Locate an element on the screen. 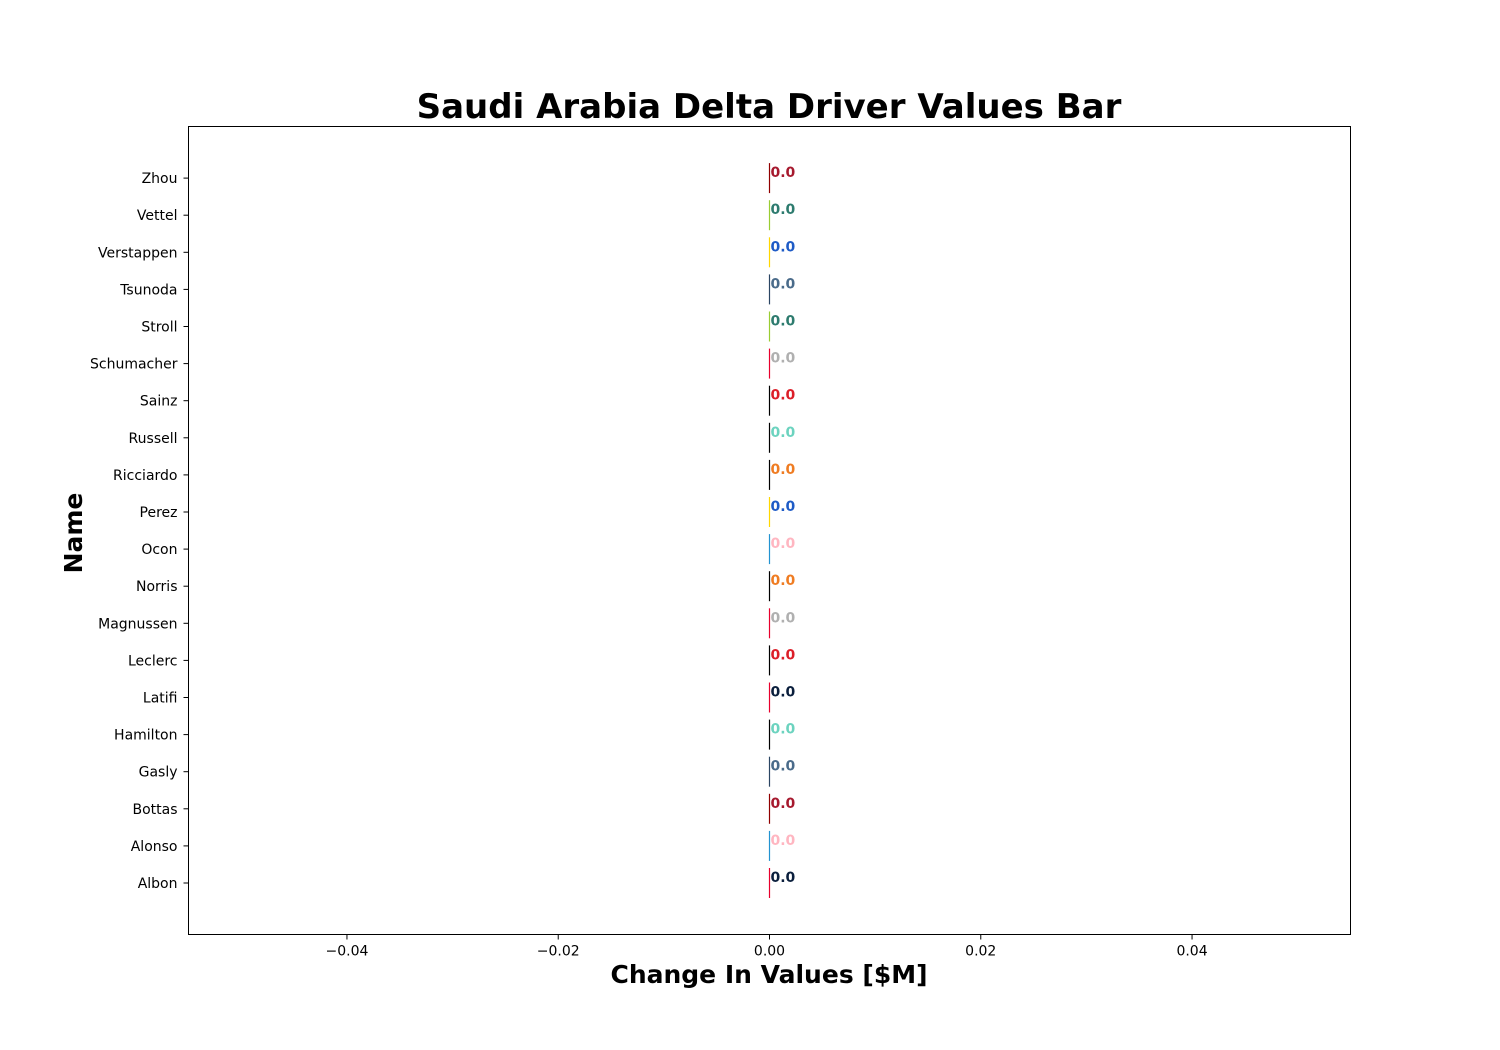  value-label-verstappen: 0.0 is located at coordinates (783, 247).